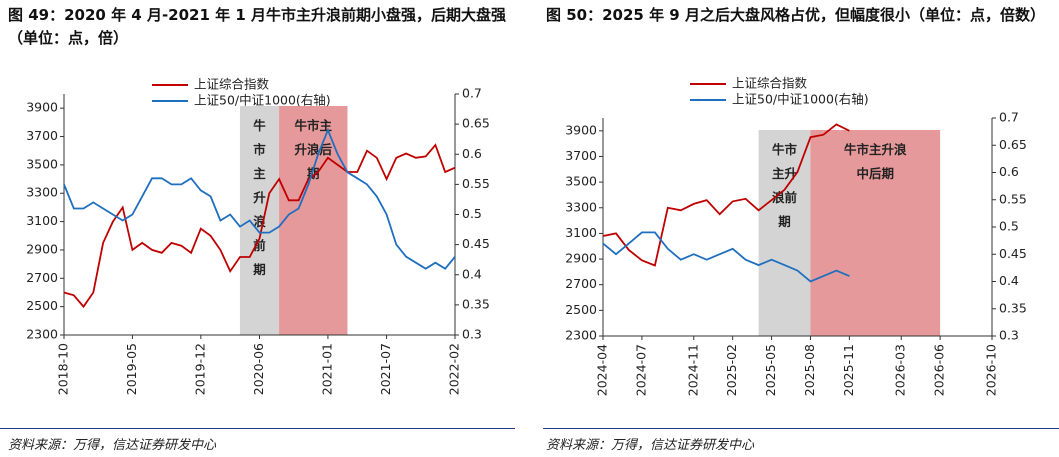 The height and width of the screenshot is (457, 1059). I want to click on region-label-line: 主, so click(259, 173).